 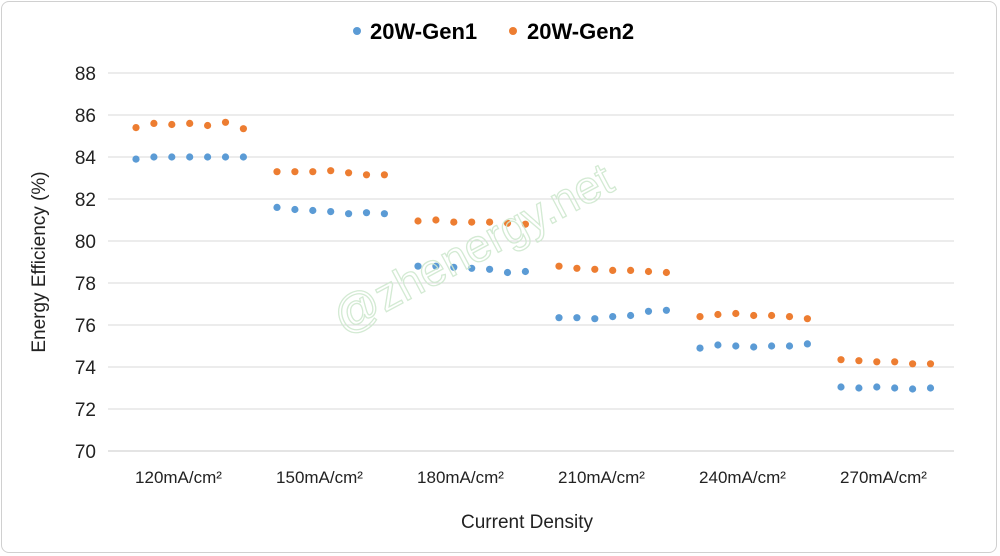 What do you see at coordinates (85, 200) in the screenshot?
I see `y-tick-label: 82` at bounding box center [85, 200].